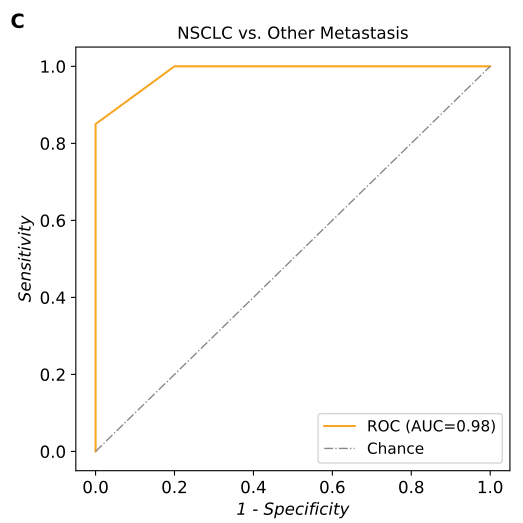 The image size is (523, 523). What do you see at coordinates (53, 220) in the screenshot?
I see `y-tick-label: 0.6` at bounding box center [53, 220].